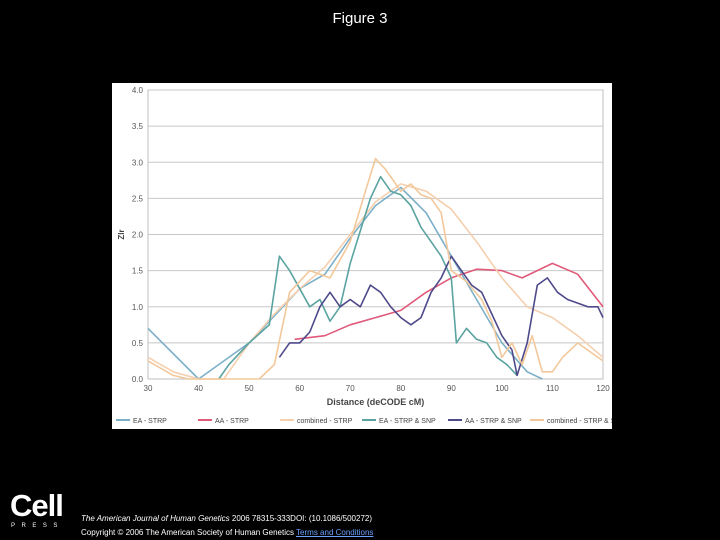  I want to click on legend-label-1: AA - STRP, so click(232, 421).